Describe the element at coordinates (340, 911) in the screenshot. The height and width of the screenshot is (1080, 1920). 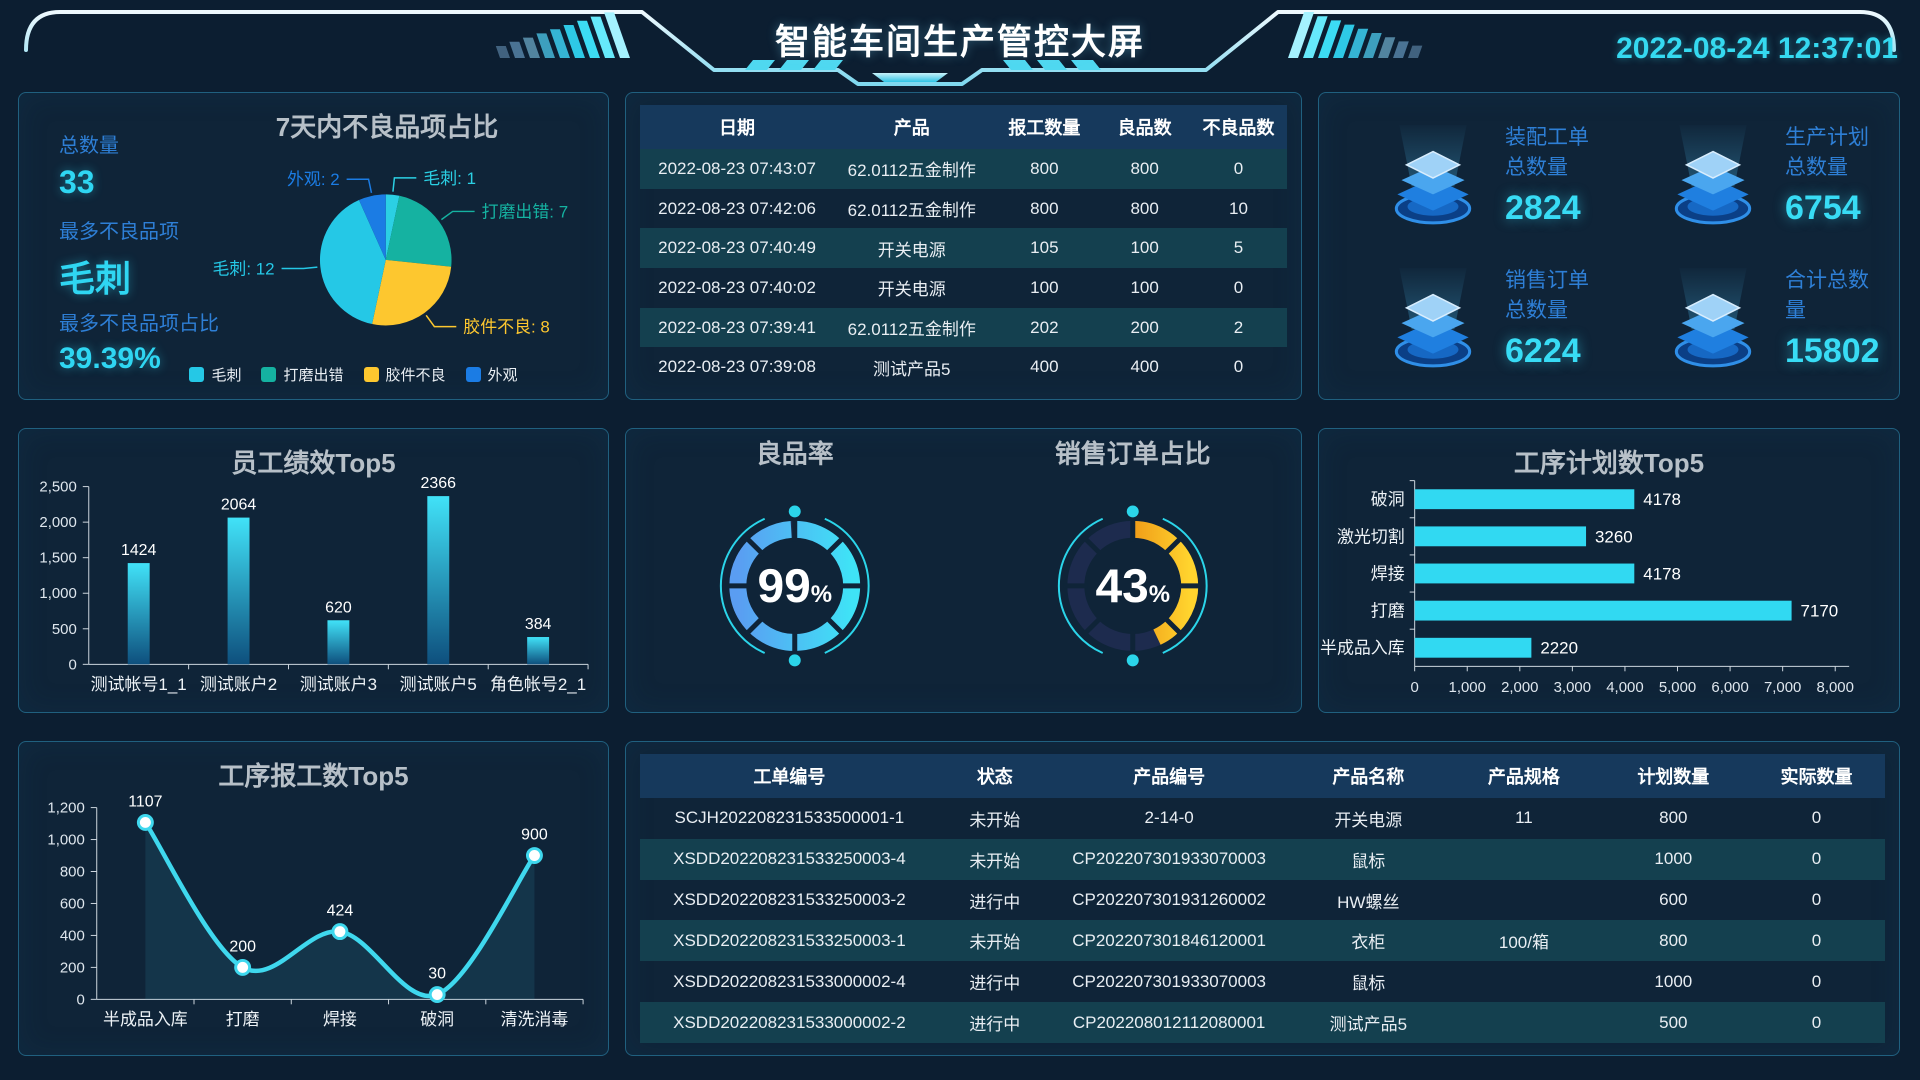
I see `line-area` at that location.